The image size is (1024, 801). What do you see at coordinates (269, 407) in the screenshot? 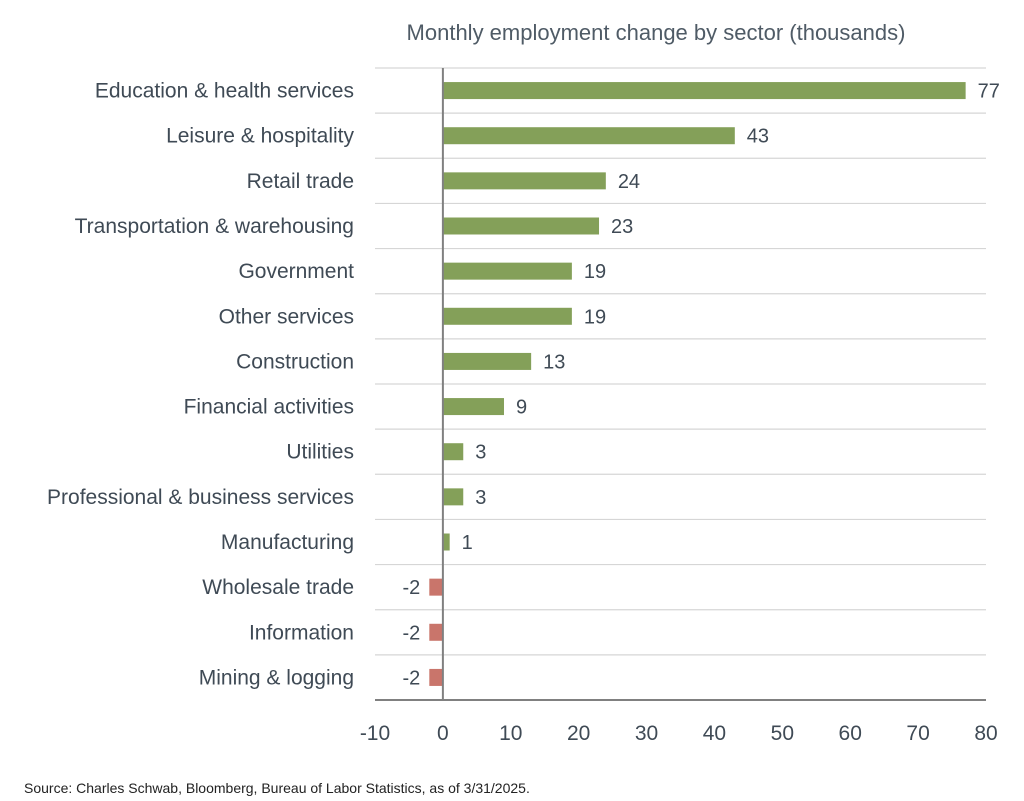
I see `category-label: Financial activities` at bounding box center [269, 407].